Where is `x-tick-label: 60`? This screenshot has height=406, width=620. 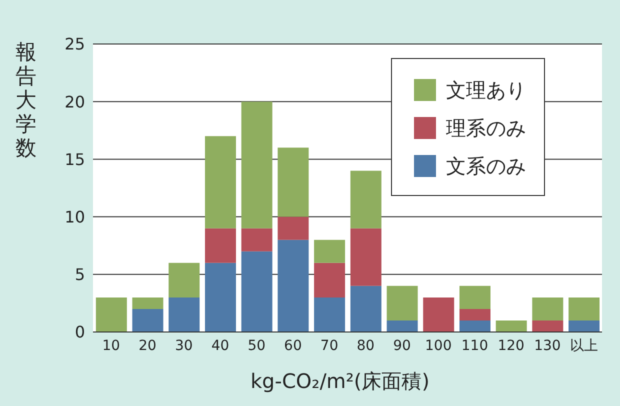 x-tick-label: 60 is located at coordinates (293, 346).